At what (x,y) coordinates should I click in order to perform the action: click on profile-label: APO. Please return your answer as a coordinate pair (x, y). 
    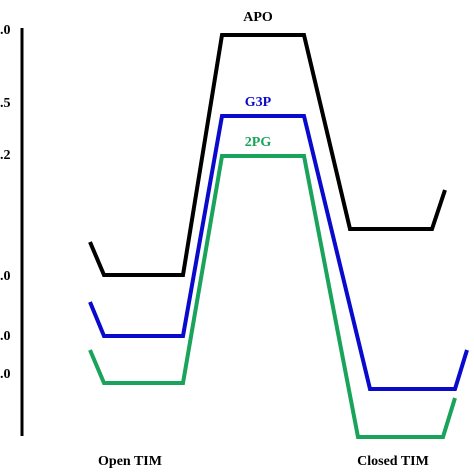
    Looking at the image, I should click on (258, 17).